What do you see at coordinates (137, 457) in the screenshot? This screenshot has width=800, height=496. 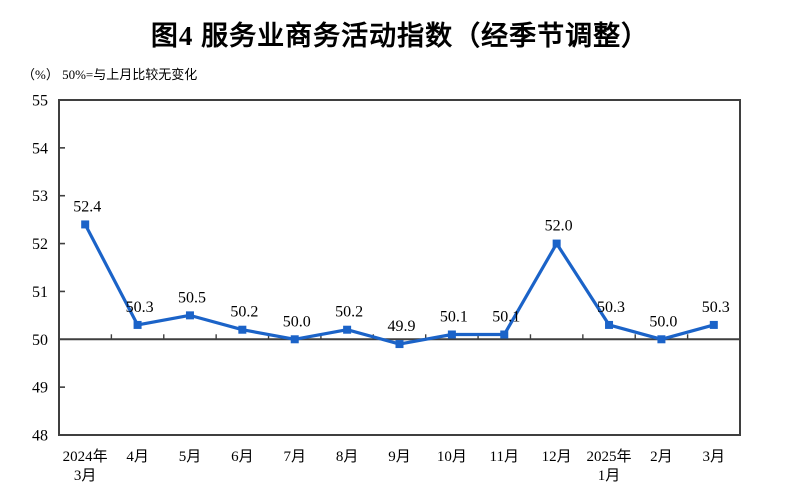 I see `x-category-label: 4月` at bounding box center [137, 457].